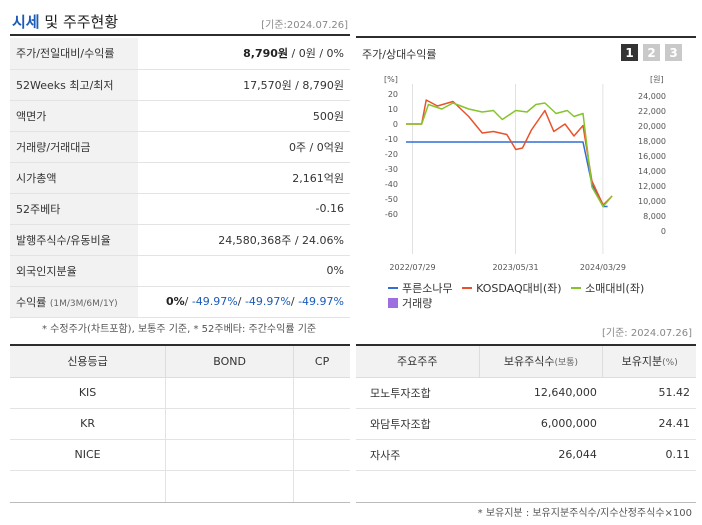 The image size is (702, 525). What do you see at coordinates (244, 116) in the screenshot?
I see `row-value: 500원` at bounding box center [244, 116].